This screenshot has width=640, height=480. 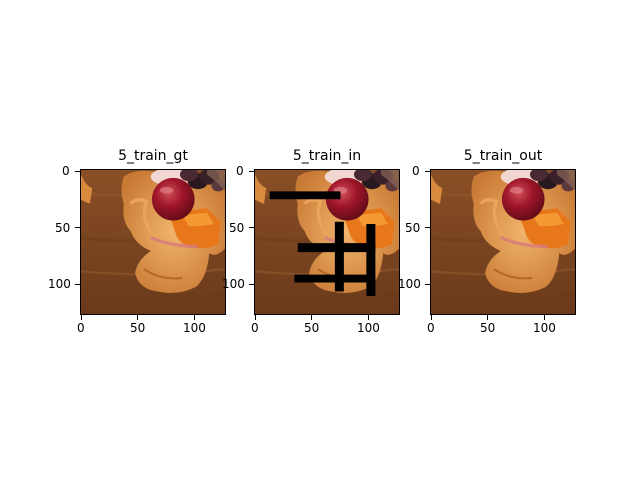 I want to click on panel-title: 5_train_in, so click(x=327, y=156).